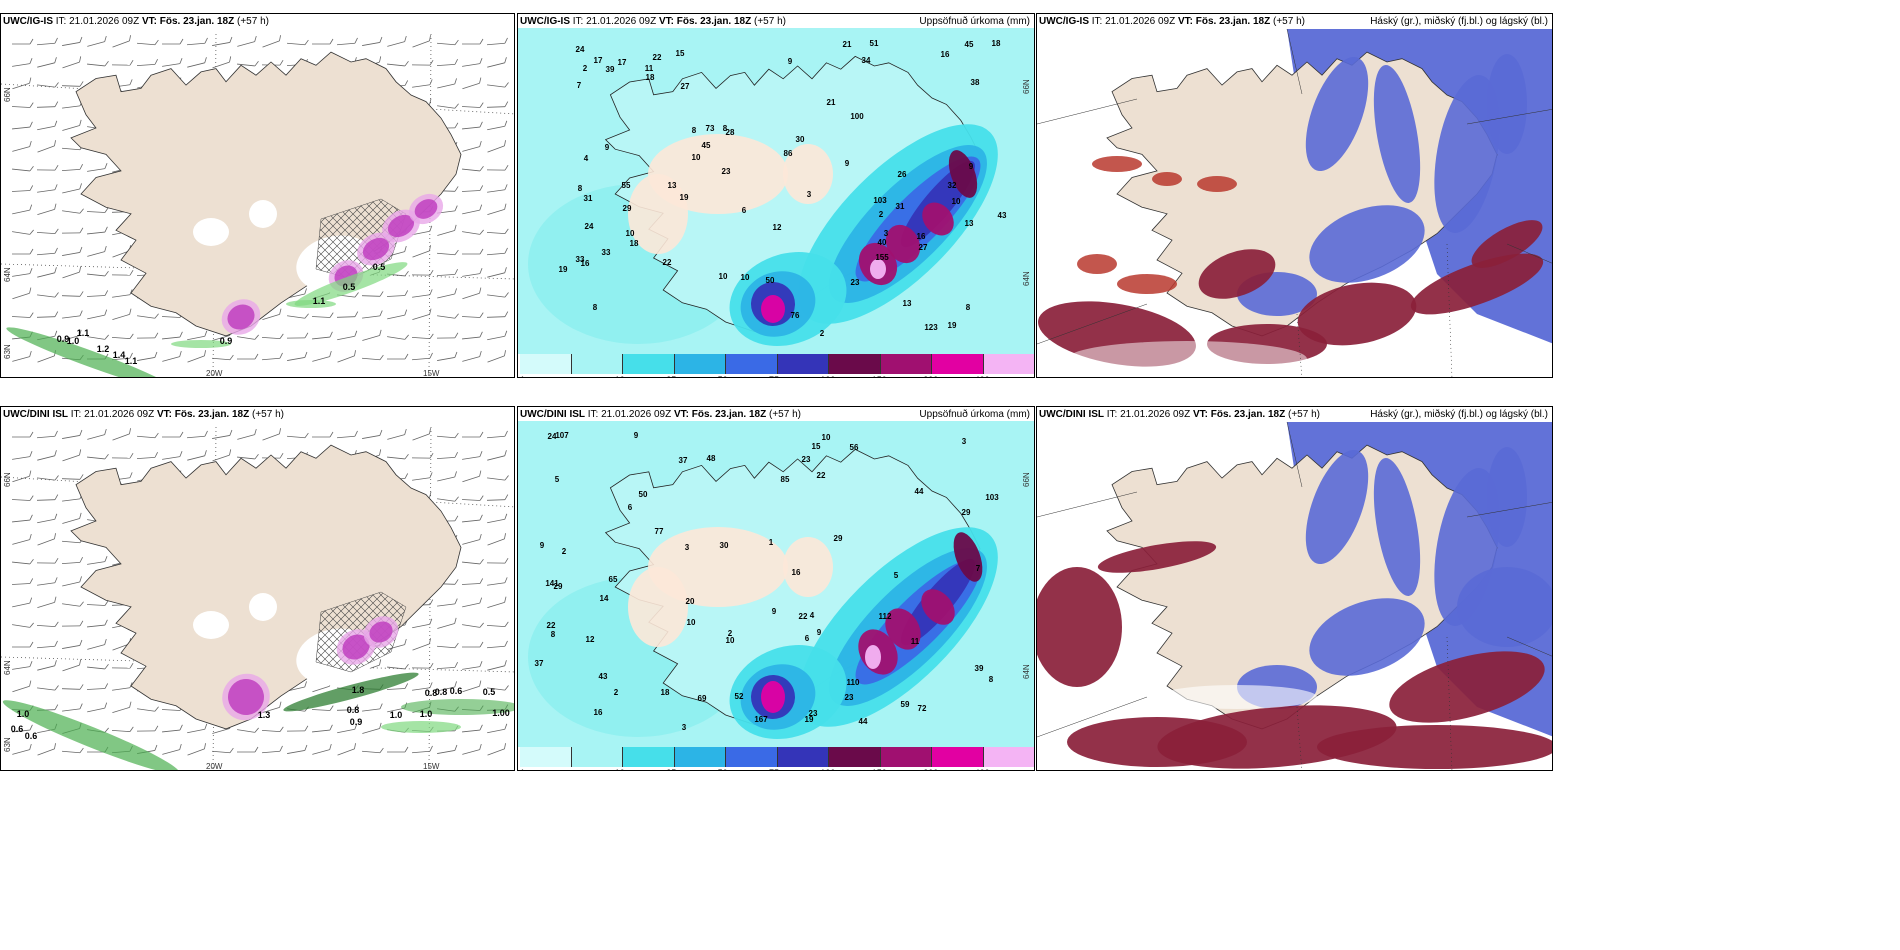 Image resolution: width=1900 pixels, height=950 pixels. I want to click on precip-value-label: 29, so click(627, 208).